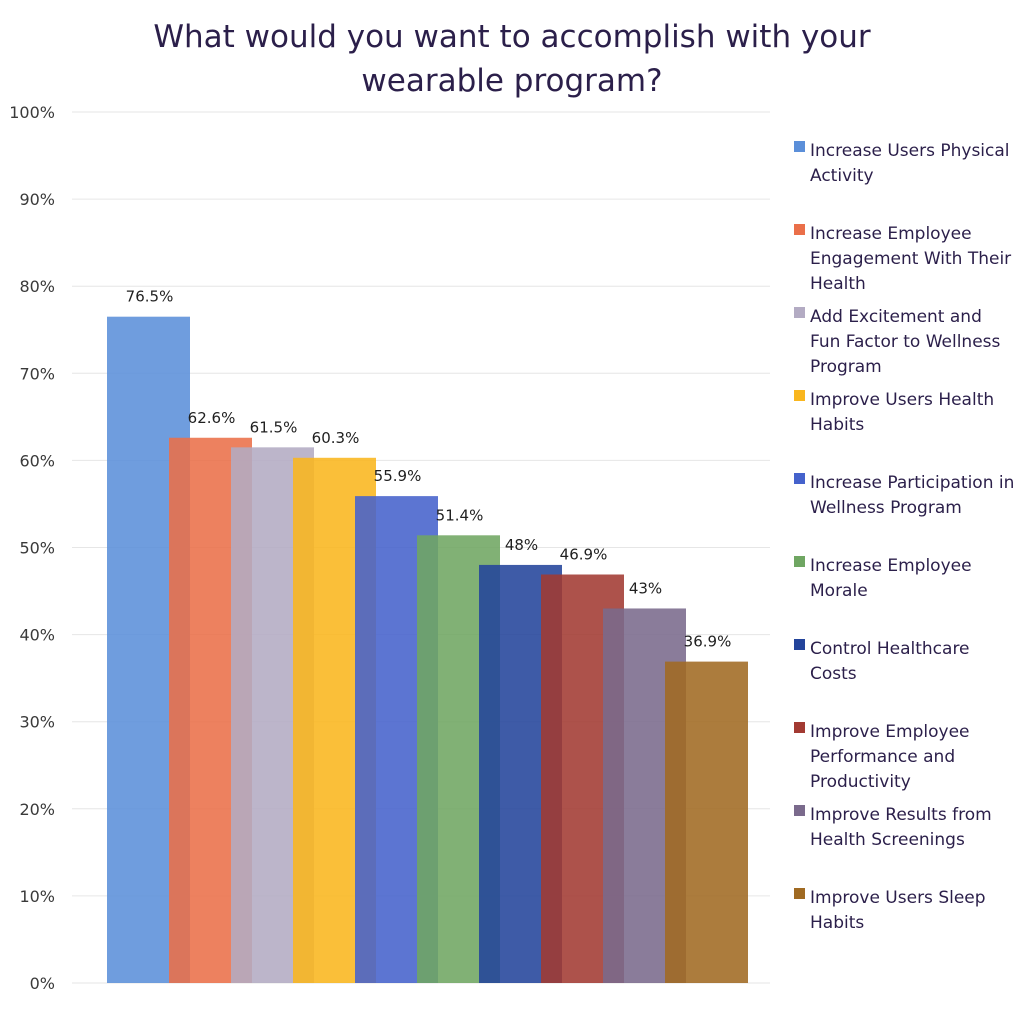 The image size is (1024, 1016). I want to click on y-tick-label: 20%, so click(37, 809).